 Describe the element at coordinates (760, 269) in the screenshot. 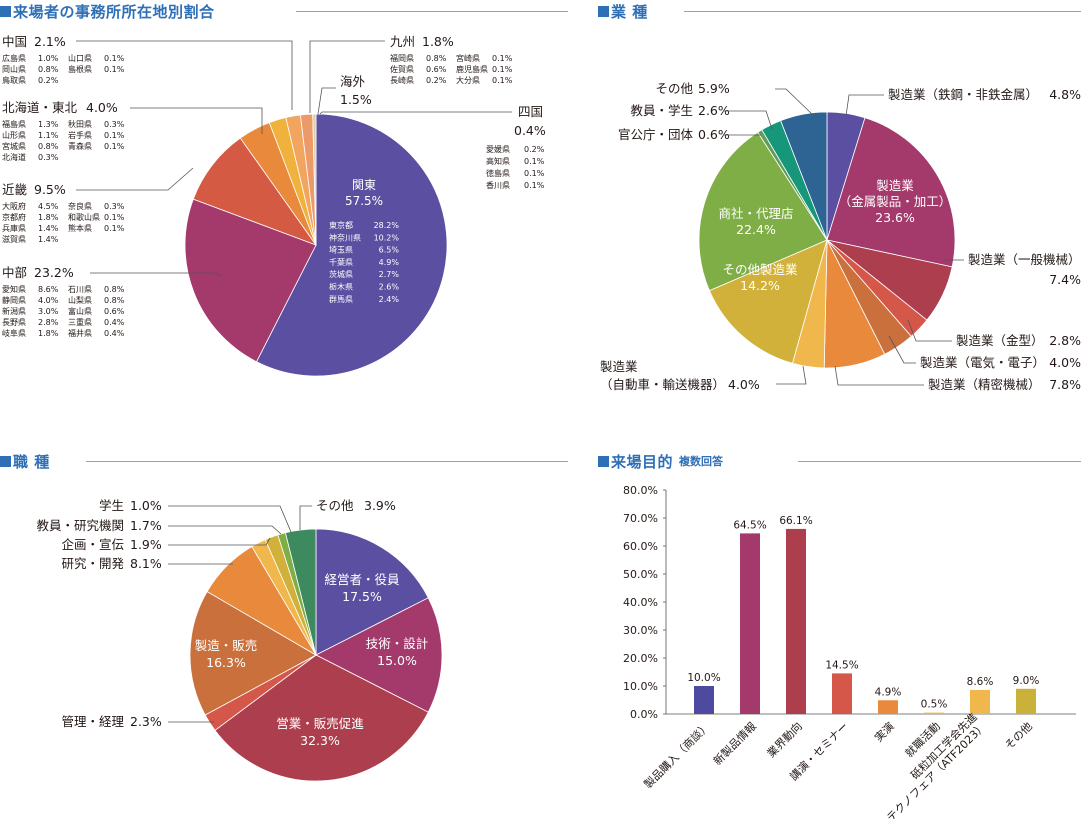

I see `industry-label-その他製造業: その他製造業` at that location.